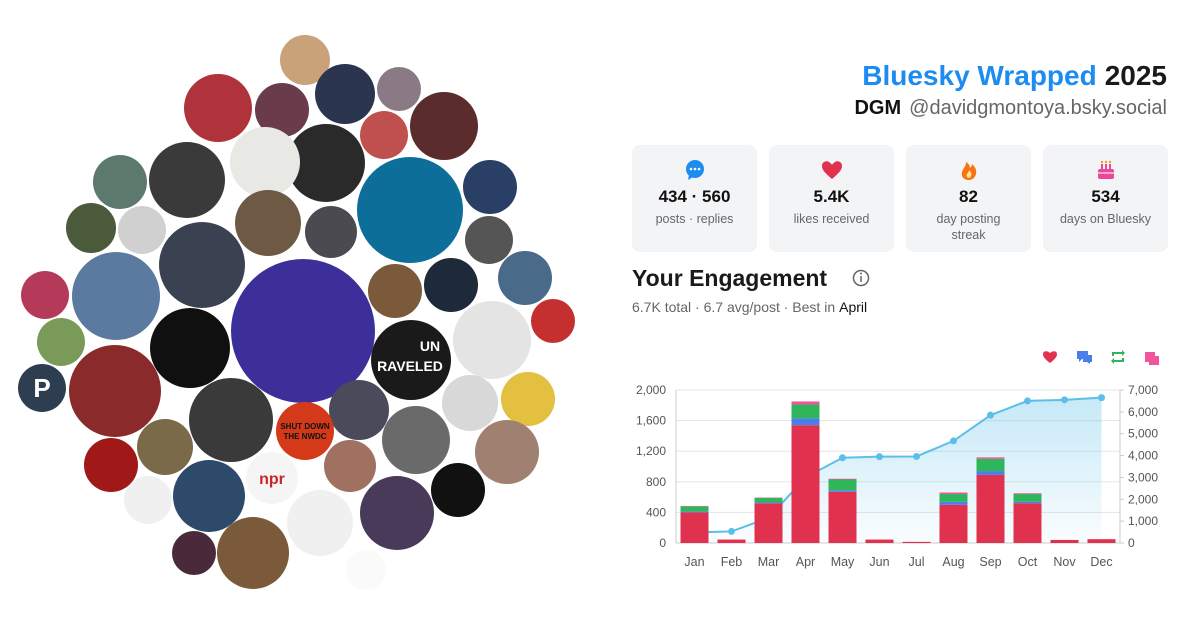  I want to click on x-tick-label: Jan, so click(694, 562).